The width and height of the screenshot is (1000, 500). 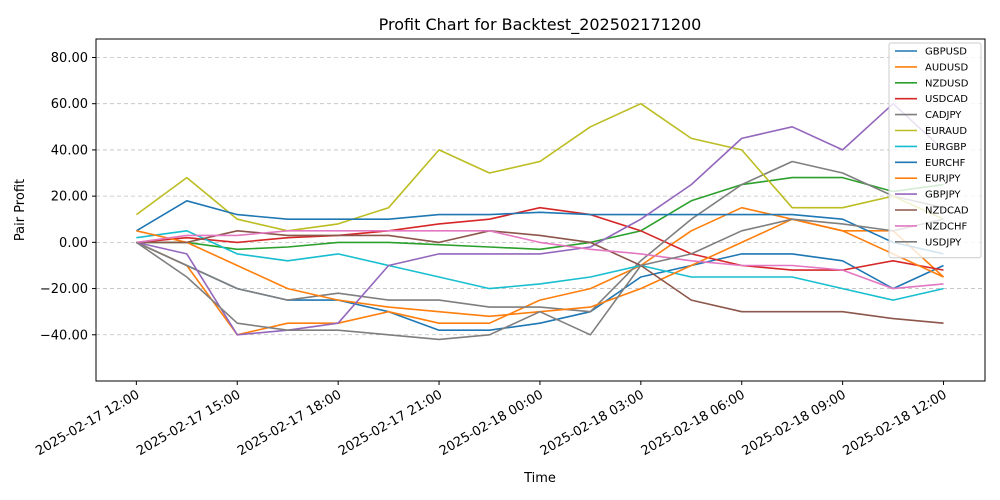 I want to click on legend-label: NZDCAD, so click(x=947, y=211).